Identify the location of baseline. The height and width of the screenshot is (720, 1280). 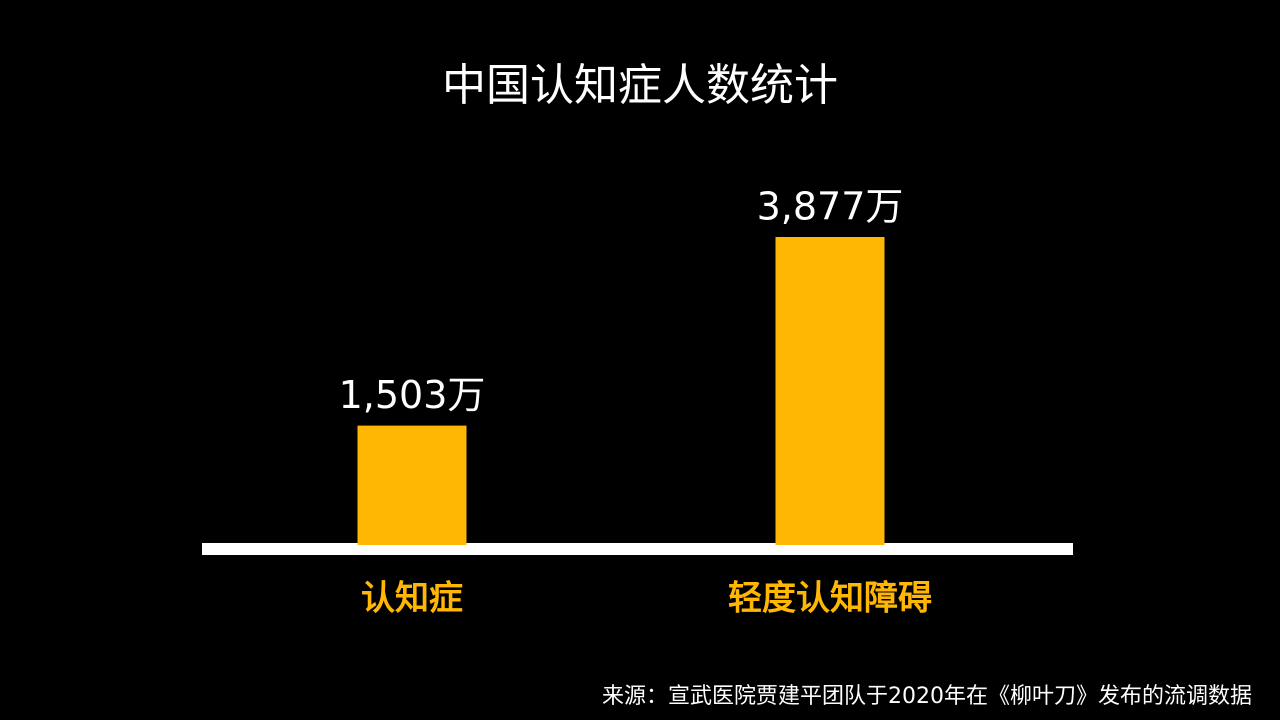
(637, 549).